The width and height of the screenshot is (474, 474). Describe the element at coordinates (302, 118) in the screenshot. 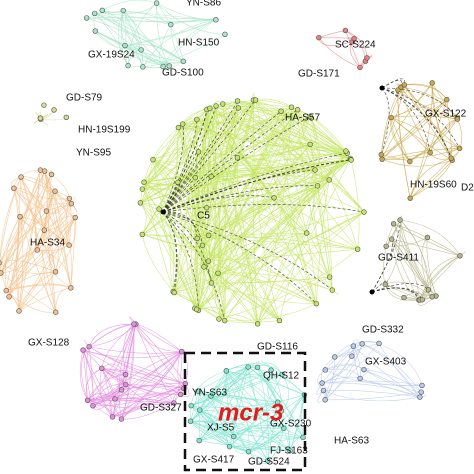

I see `node-label: HA-S57` at that location.